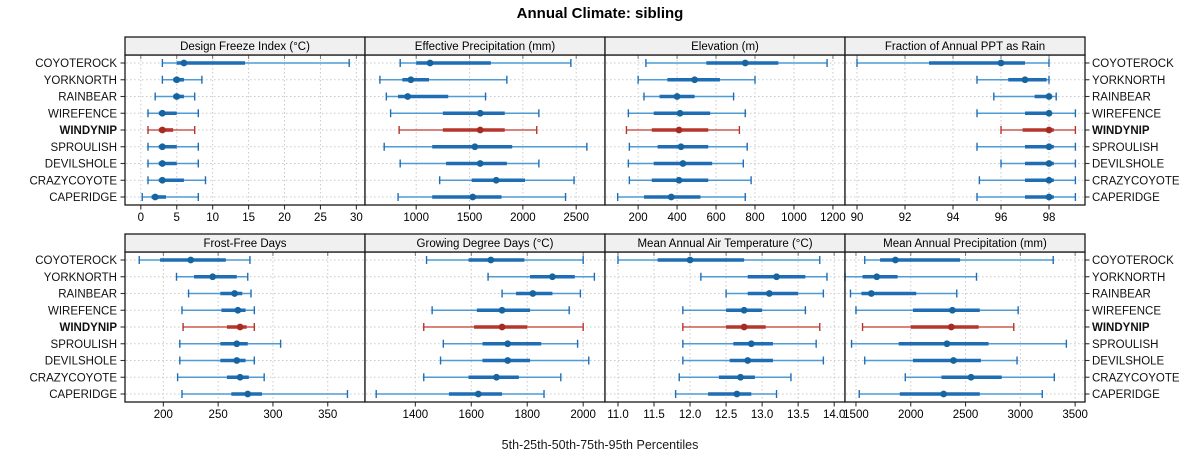 Image resolution: width=1200 pixels, height=475 pixels. I want to click on x-tick-label: 1500, so click(856, 415).